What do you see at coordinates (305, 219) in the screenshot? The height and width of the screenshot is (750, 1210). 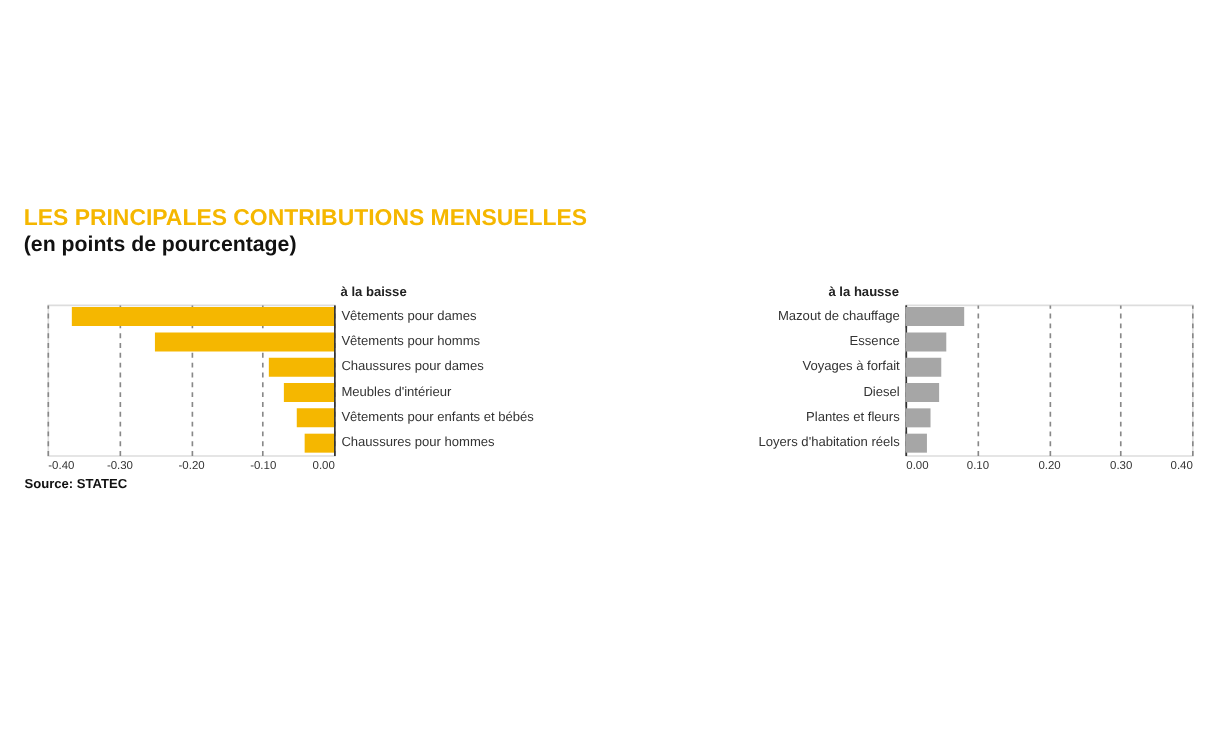 I see `chart-title: LES PRINCIPALES CONTRIBUTIONS MENSUELLES` at bounding box center [305, 219].